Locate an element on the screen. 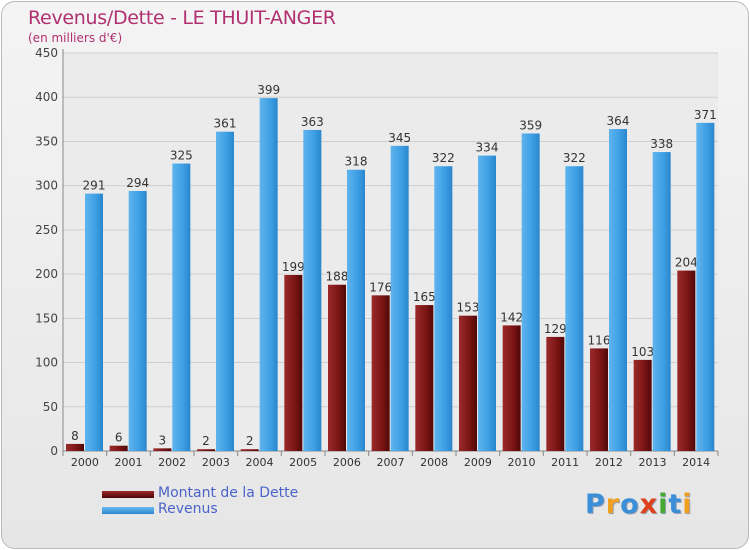 The image size is (750, 550). data-label-revenus: 371 is located at coordinates (705, 115).